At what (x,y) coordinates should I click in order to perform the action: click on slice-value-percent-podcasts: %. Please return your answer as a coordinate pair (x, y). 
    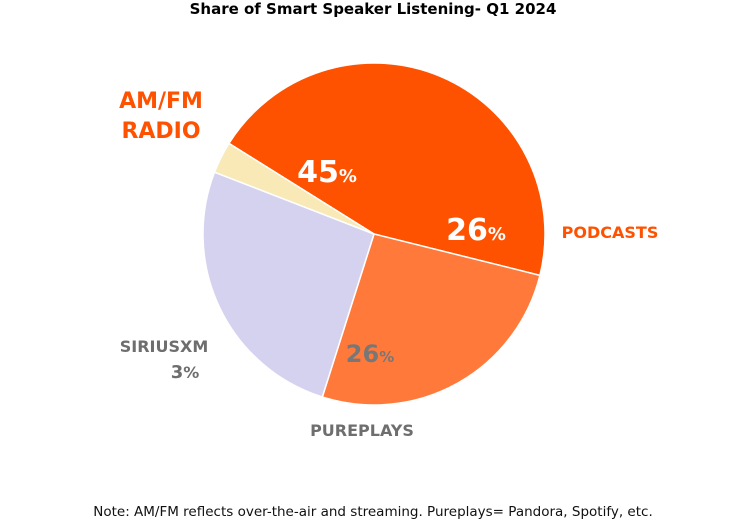
    Looking at the image, I should click on (497, 234).